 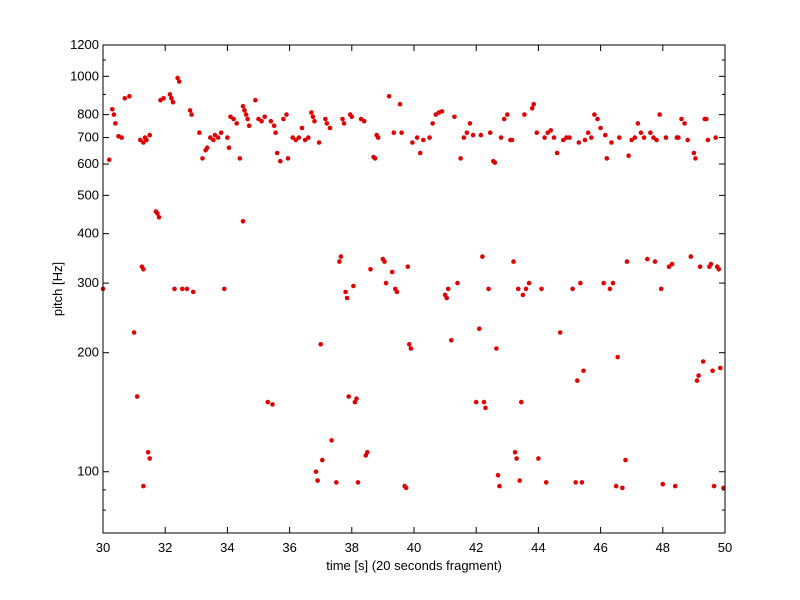 What do you see at coordinates (476, 547) in the screenshot?
I see `x-tick-label: 42` at bounding box center [476, 547].